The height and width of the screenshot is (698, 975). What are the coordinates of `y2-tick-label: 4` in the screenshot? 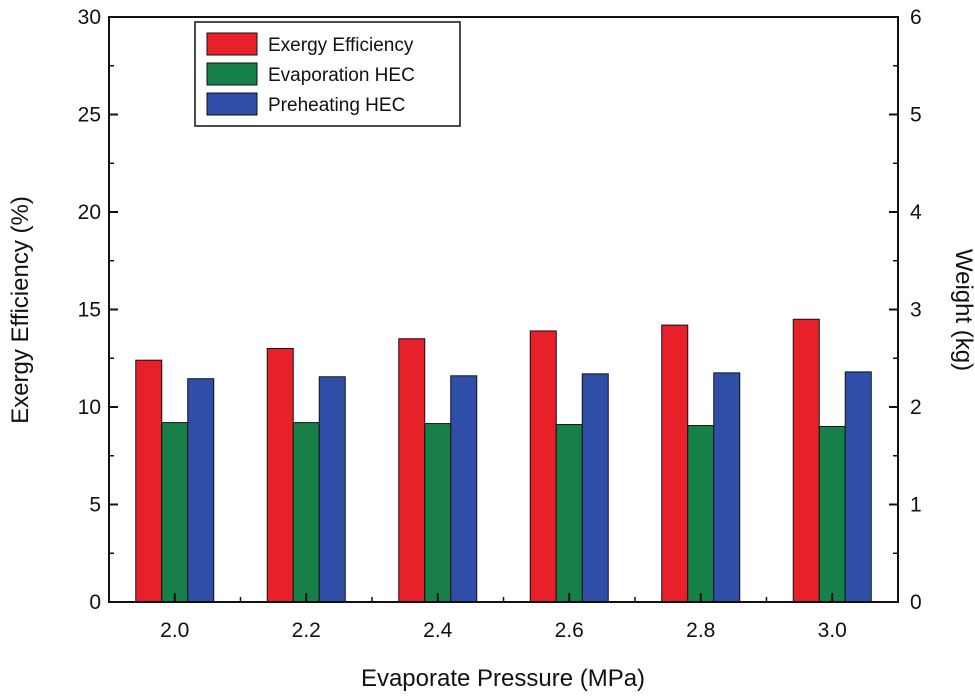 It's located at (916, 212).